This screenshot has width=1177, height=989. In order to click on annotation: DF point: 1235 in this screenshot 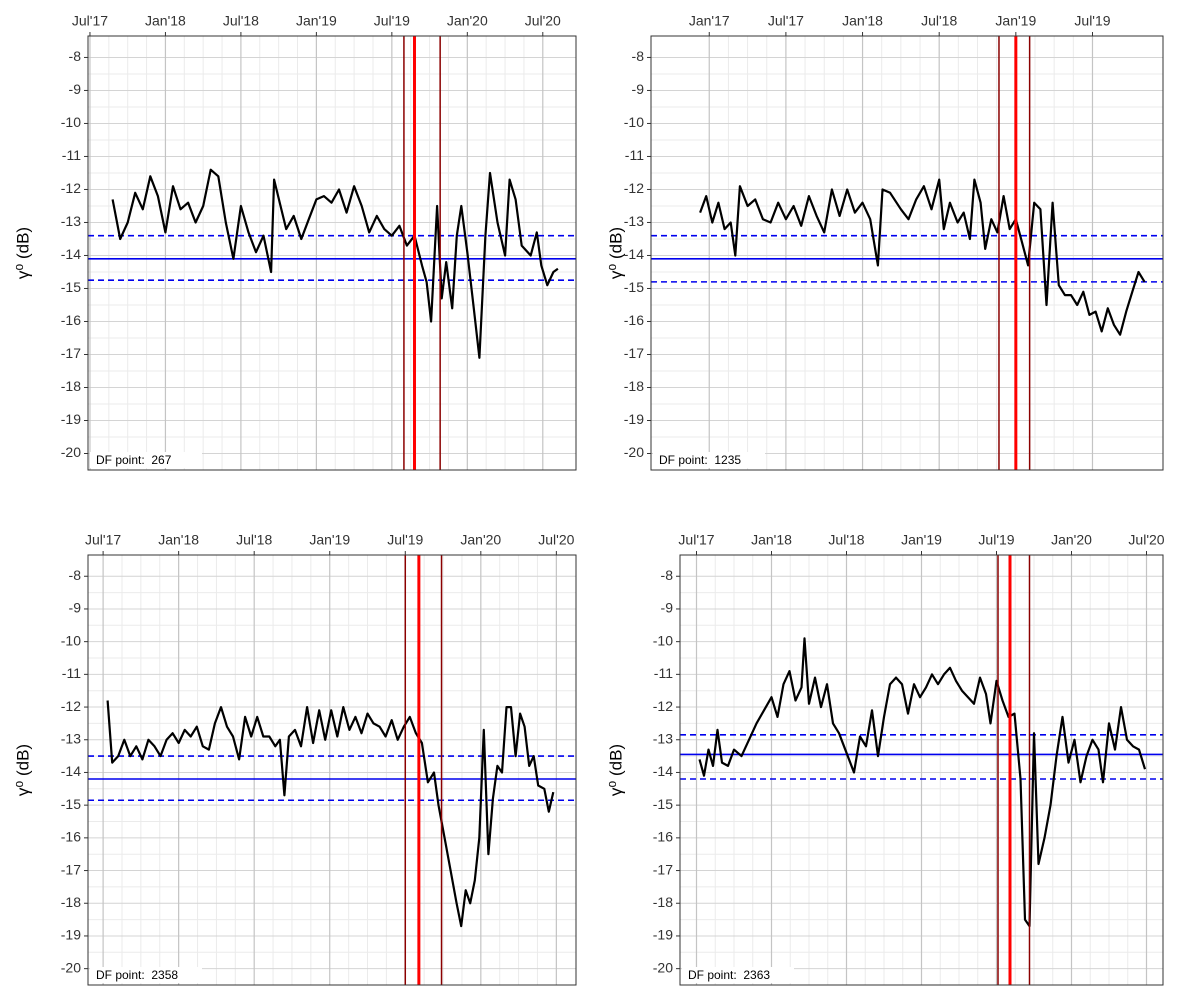, I will do `click(700, 460)`.